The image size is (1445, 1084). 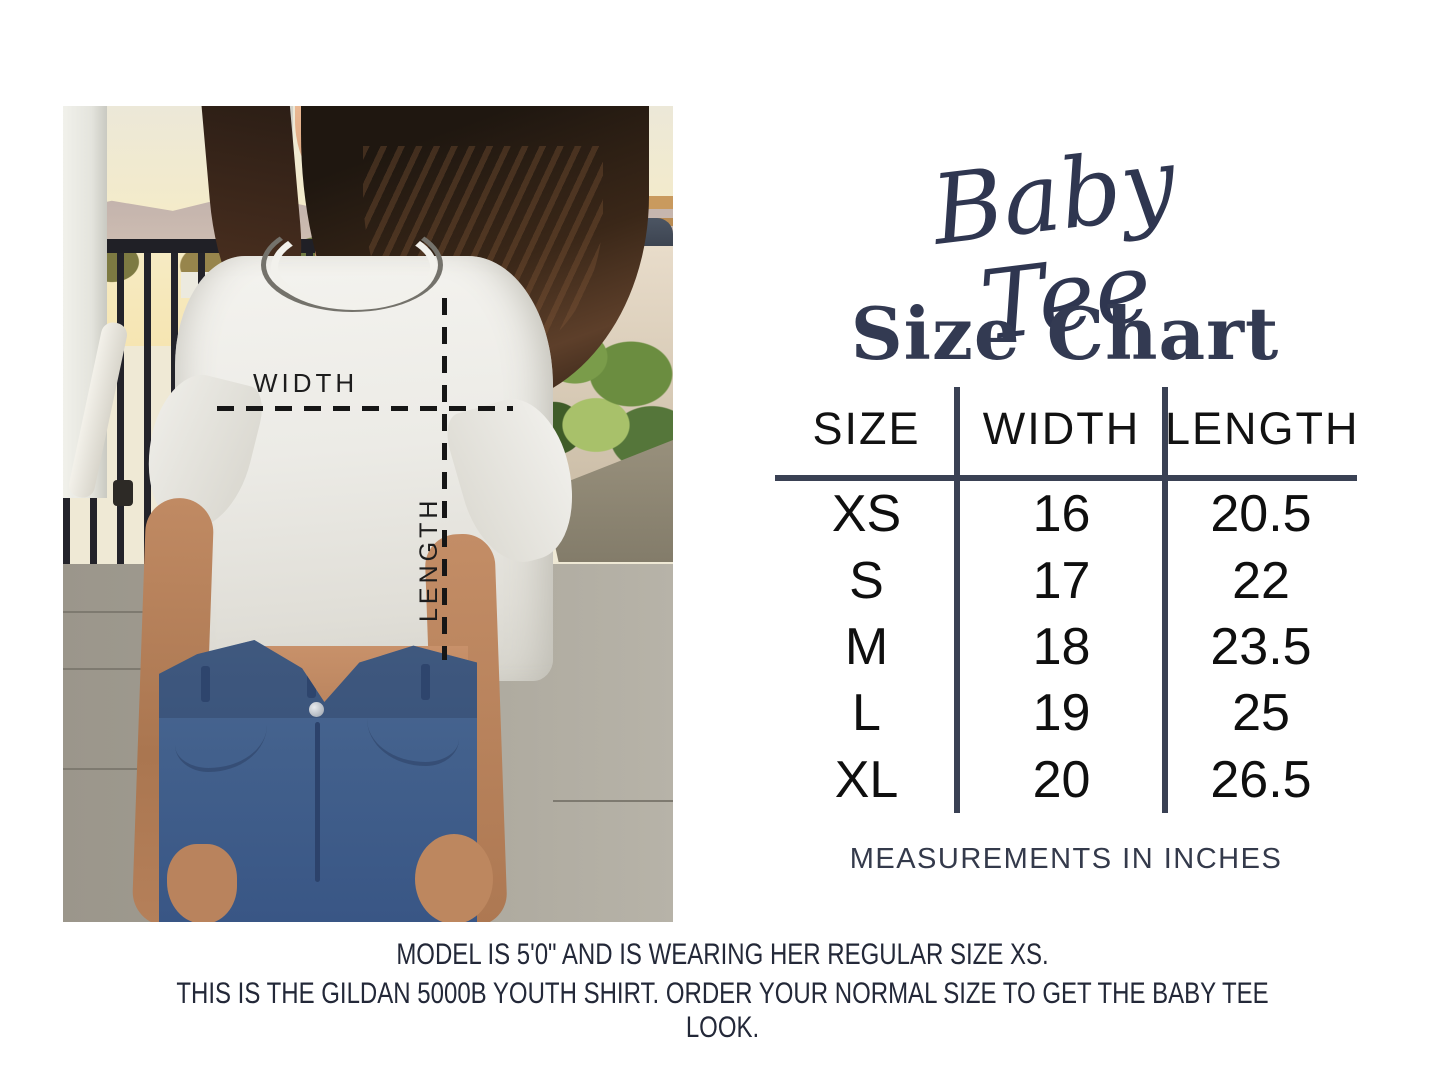 What do you see at coordinates (1066, 859) in the screenshot?
I see `measurements-note: MEASUREMENTS IN INCHES` at bounding box center [1066, 859].